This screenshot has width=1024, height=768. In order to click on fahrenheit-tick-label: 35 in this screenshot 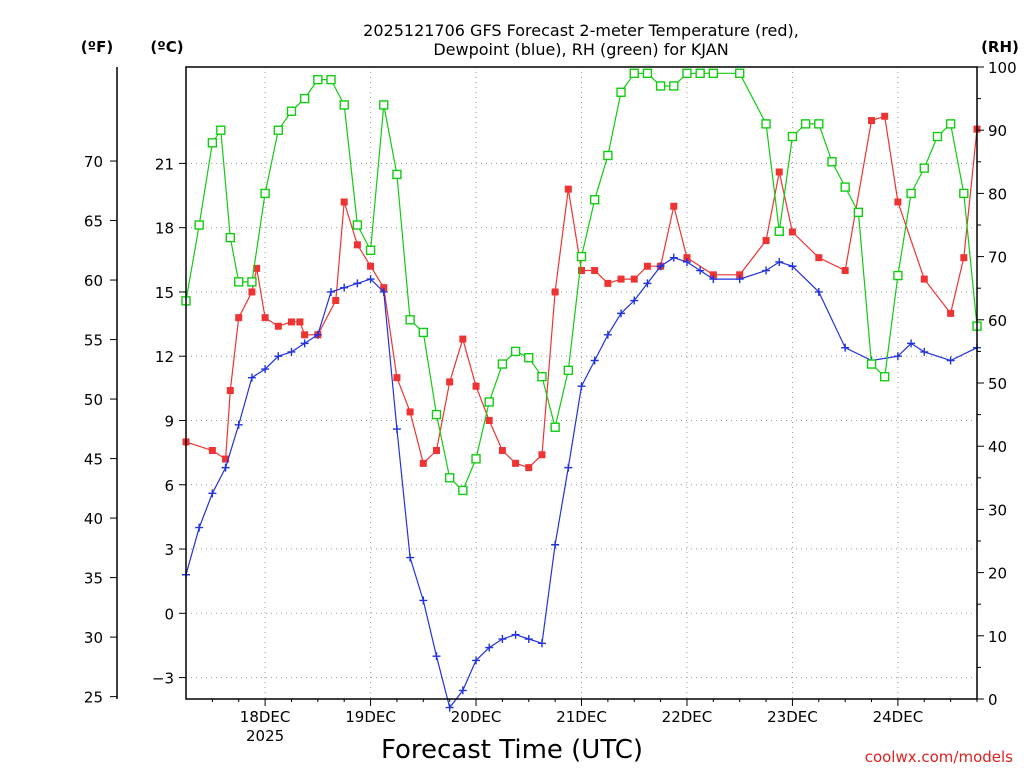, I will do `click(93, 579)`.